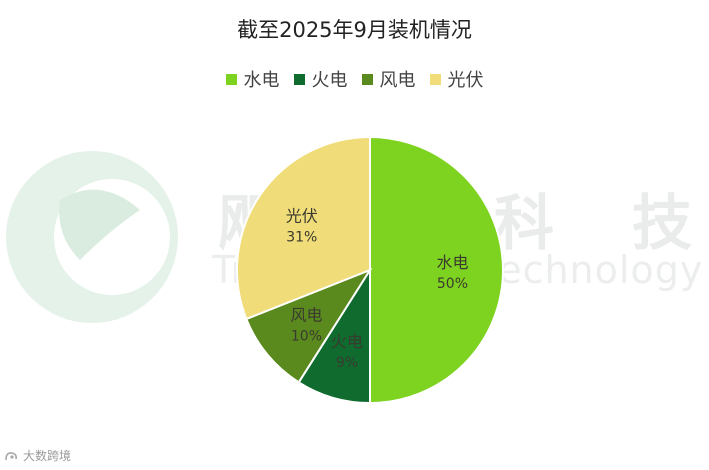 The image size is (709, 470). I want to click on legend-label: 光伏, so click(465, 80).